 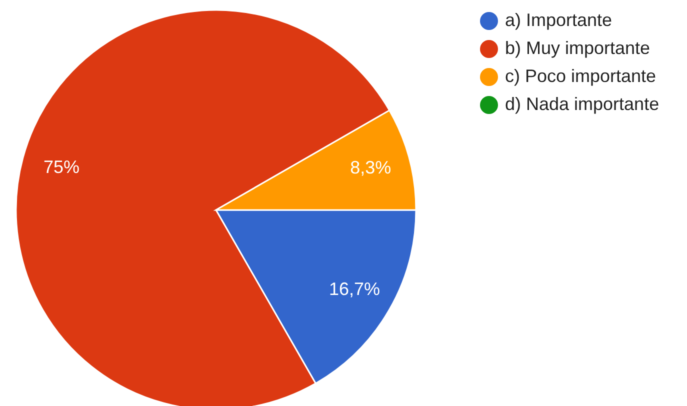 What do you see at coordinates (62, 167) in the screenshot?
I see `data-label: 75%` at bounding box center [62, 167].